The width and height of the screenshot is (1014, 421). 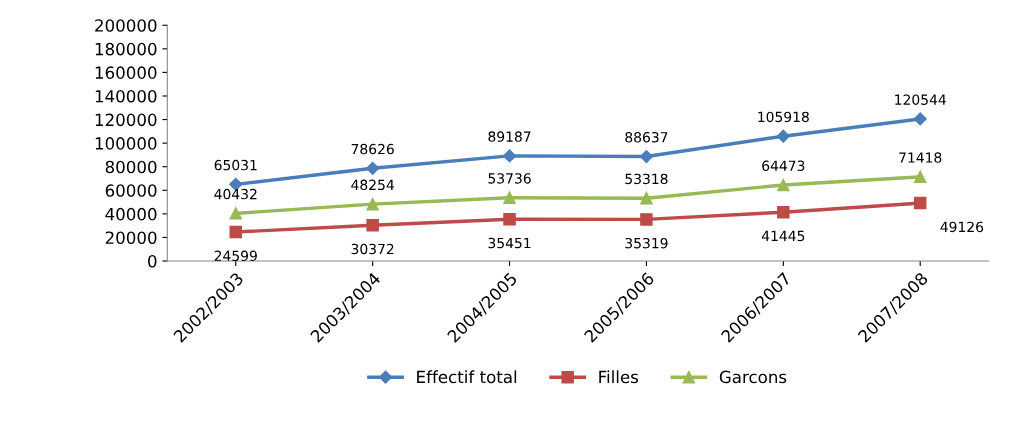 What do you see at coordinates (509, 178) in the screenshot?
I see `data-label: 53736` at bounding box center [509, 178].